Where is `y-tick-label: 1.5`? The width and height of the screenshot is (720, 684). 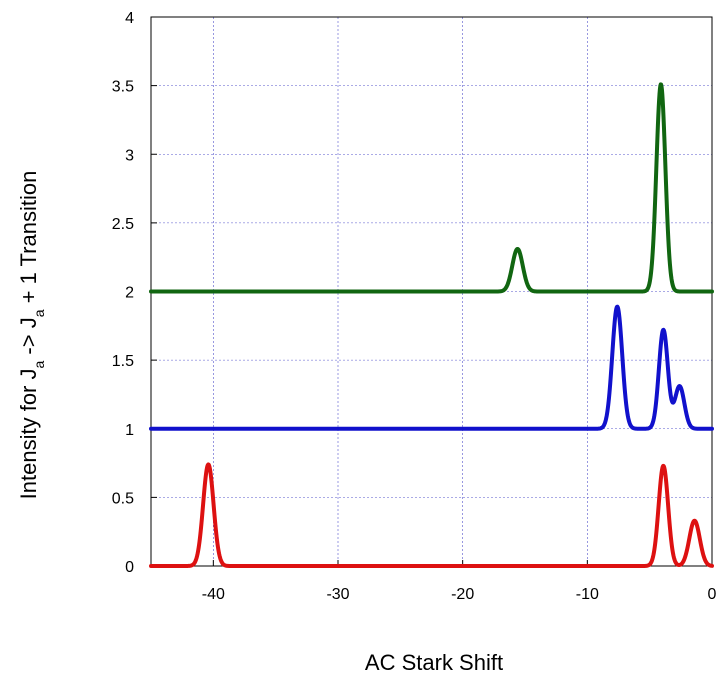 y-tick-label: 1.5 is located at coordinates (123, 361).